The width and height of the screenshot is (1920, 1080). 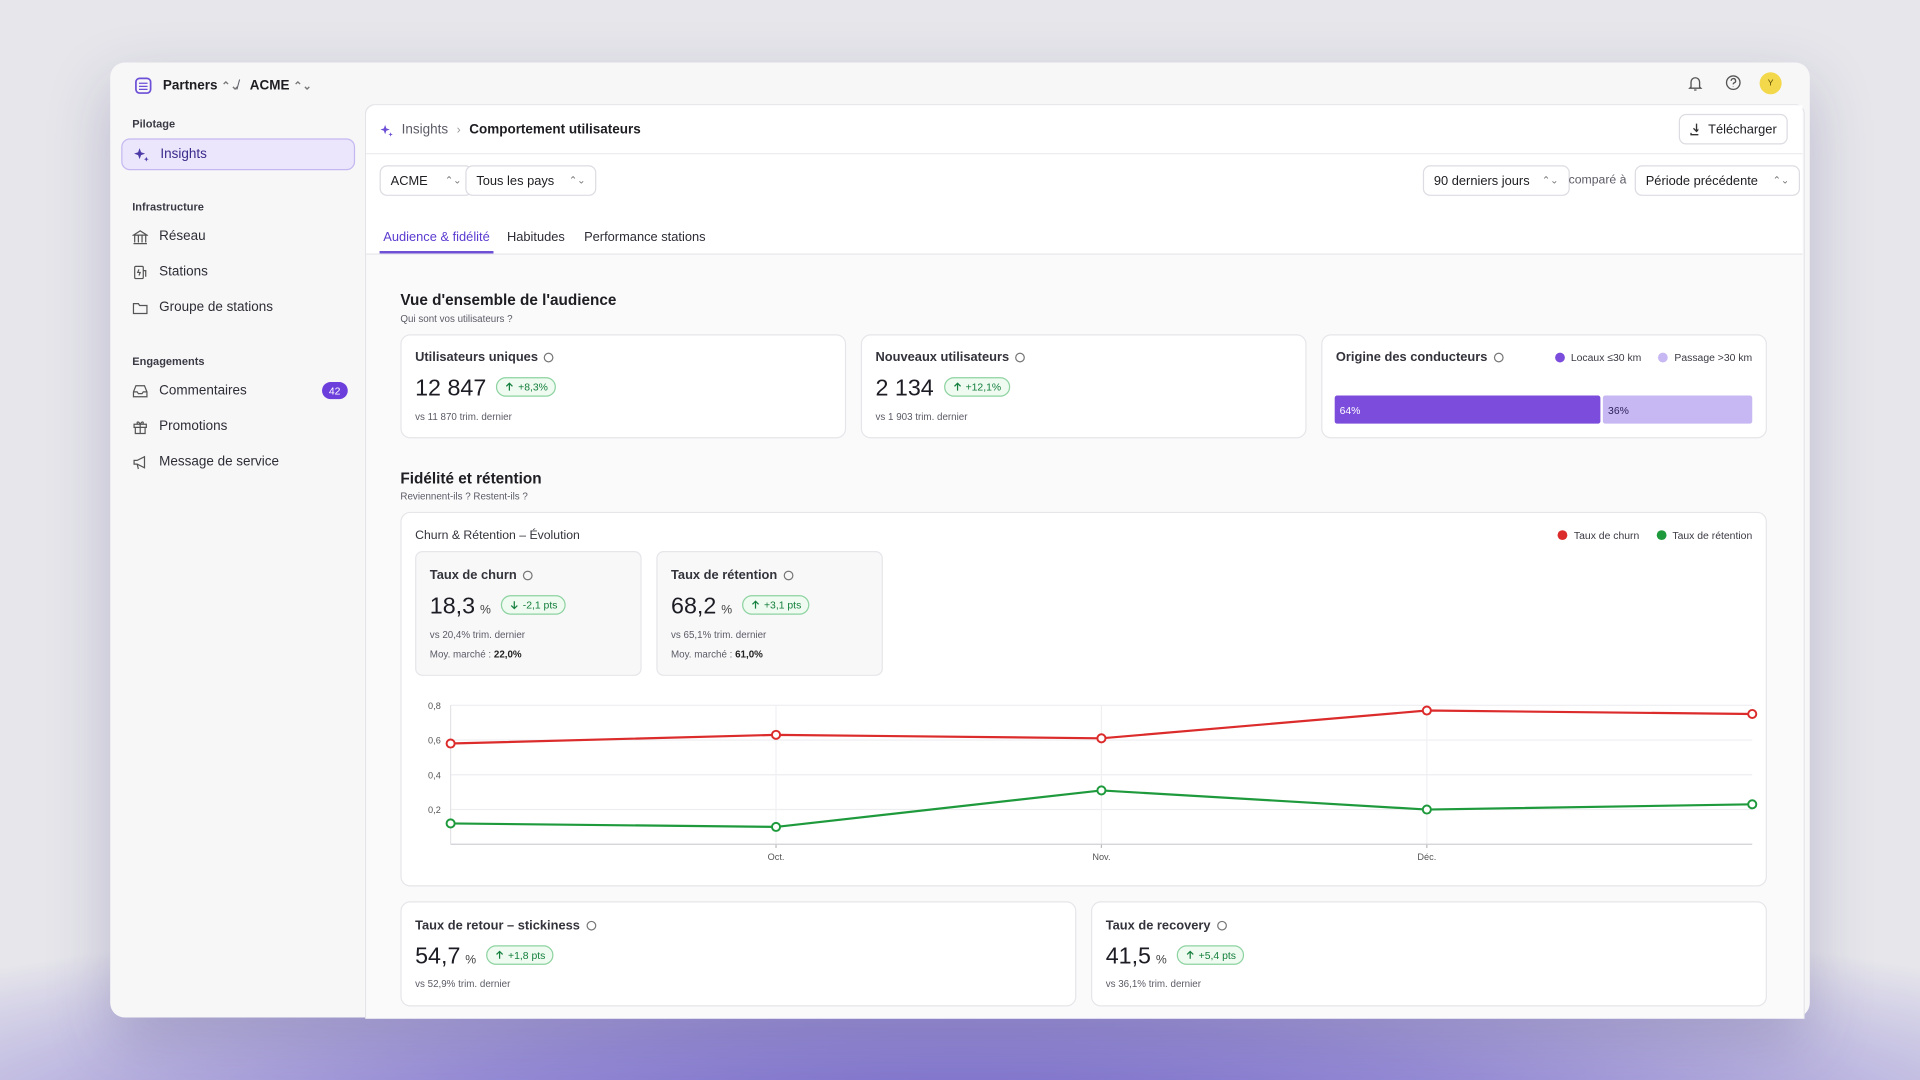 What do you see at coordinates (1618, 409) in the screenshot?
I see `value-label: 36%` at bounding box center [1618, 409].